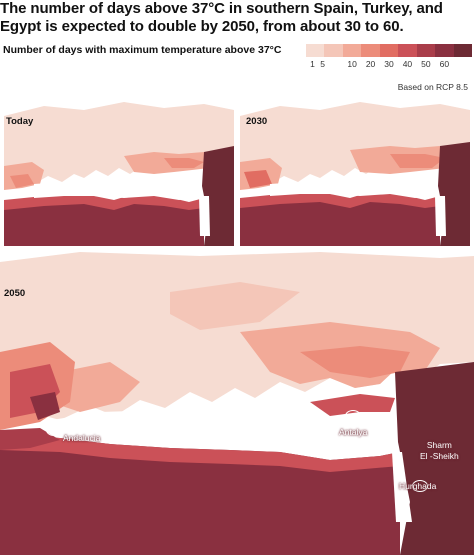 The height and width of the screenshot is (555, 474). I want to click on panel-label-today: Today, so click(20, 121).